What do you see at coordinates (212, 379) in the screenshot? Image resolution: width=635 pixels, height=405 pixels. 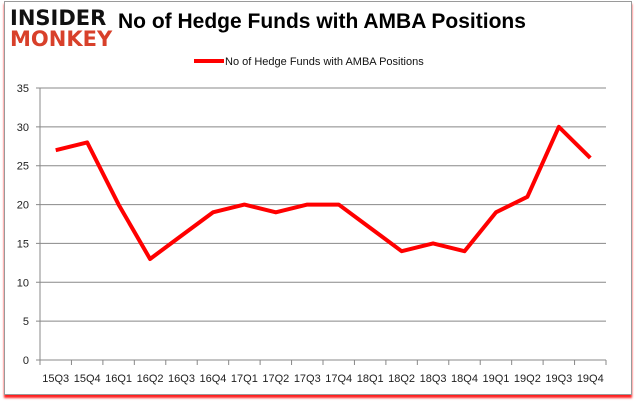 I see `x-tick-label: 16Q4` at bounding box center [212, 379].